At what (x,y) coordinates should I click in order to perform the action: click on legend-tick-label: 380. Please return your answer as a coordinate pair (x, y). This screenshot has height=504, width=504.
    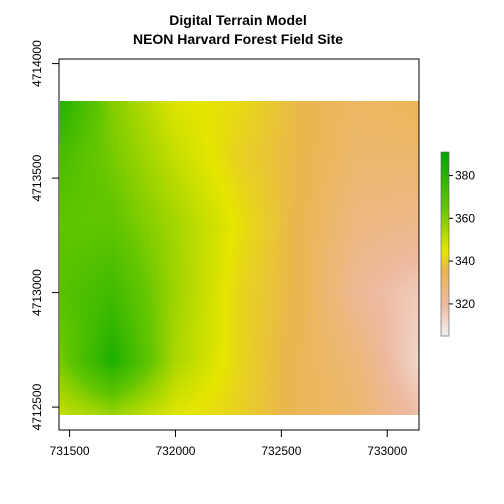
    Looking at the image, I should click on (465, 176).